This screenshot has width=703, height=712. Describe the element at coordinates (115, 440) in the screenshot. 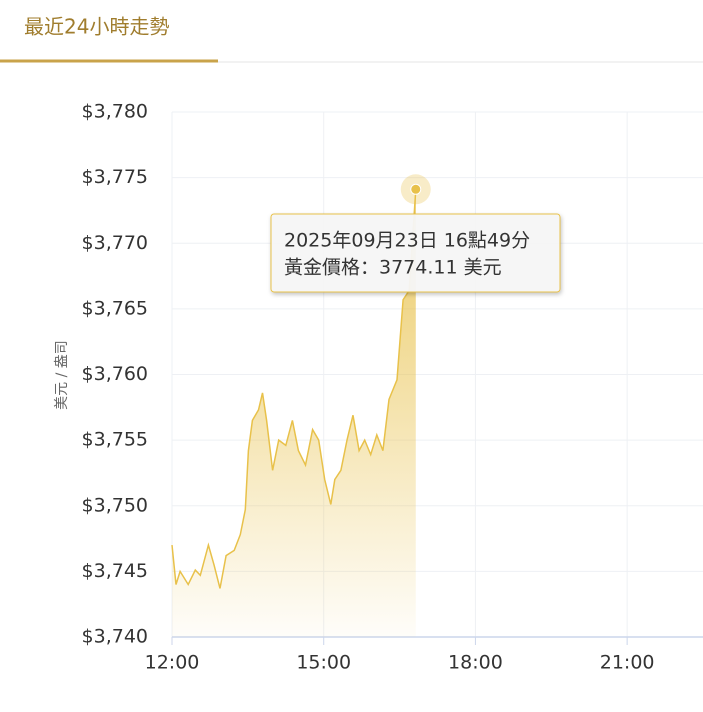

I see `y-tick-label: $3,755` at that location.